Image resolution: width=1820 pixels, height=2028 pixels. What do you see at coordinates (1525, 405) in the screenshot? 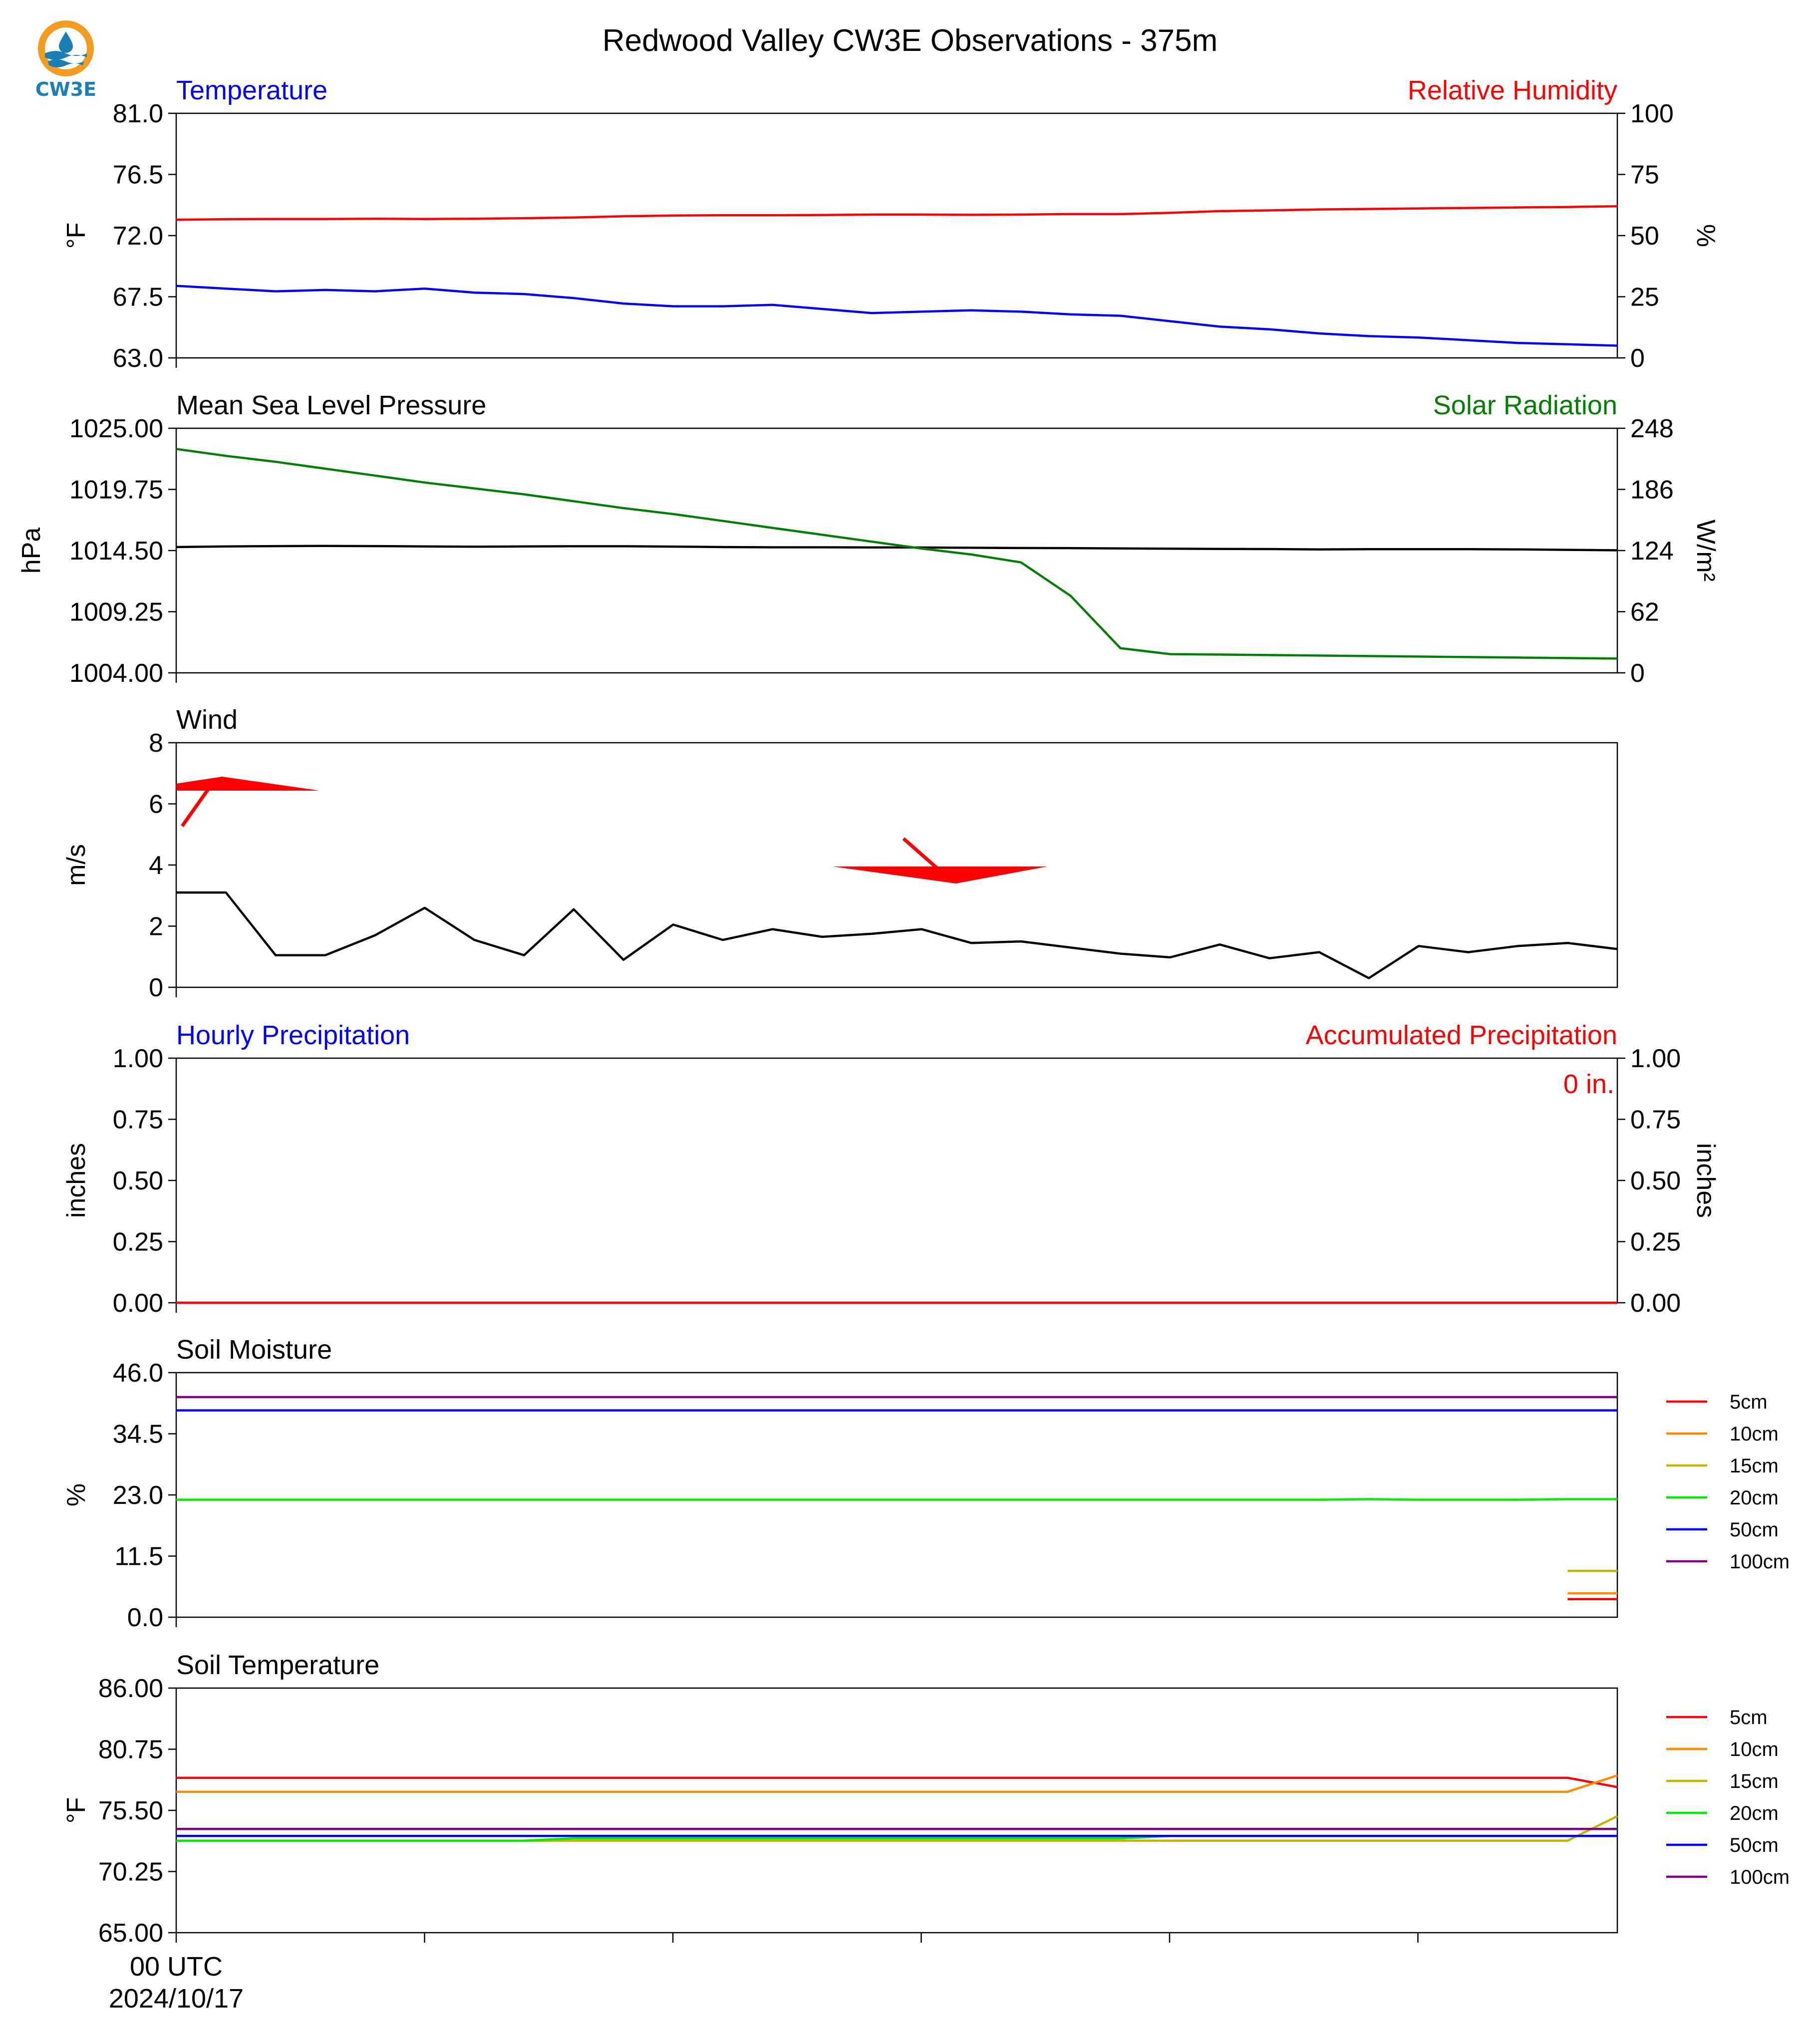
I see `panel-title-right: Solar Radiation` at bounding box center [1525, 405].